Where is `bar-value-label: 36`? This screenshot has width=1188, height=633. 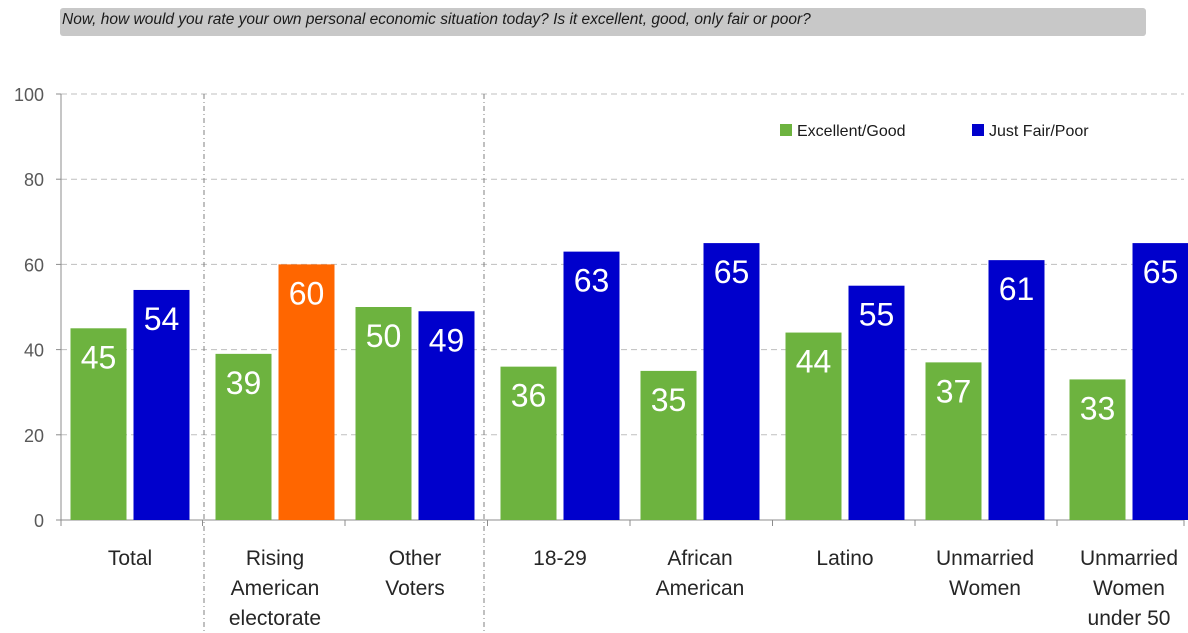
bar-value-label: 36 is located at coordinates (529, 396).